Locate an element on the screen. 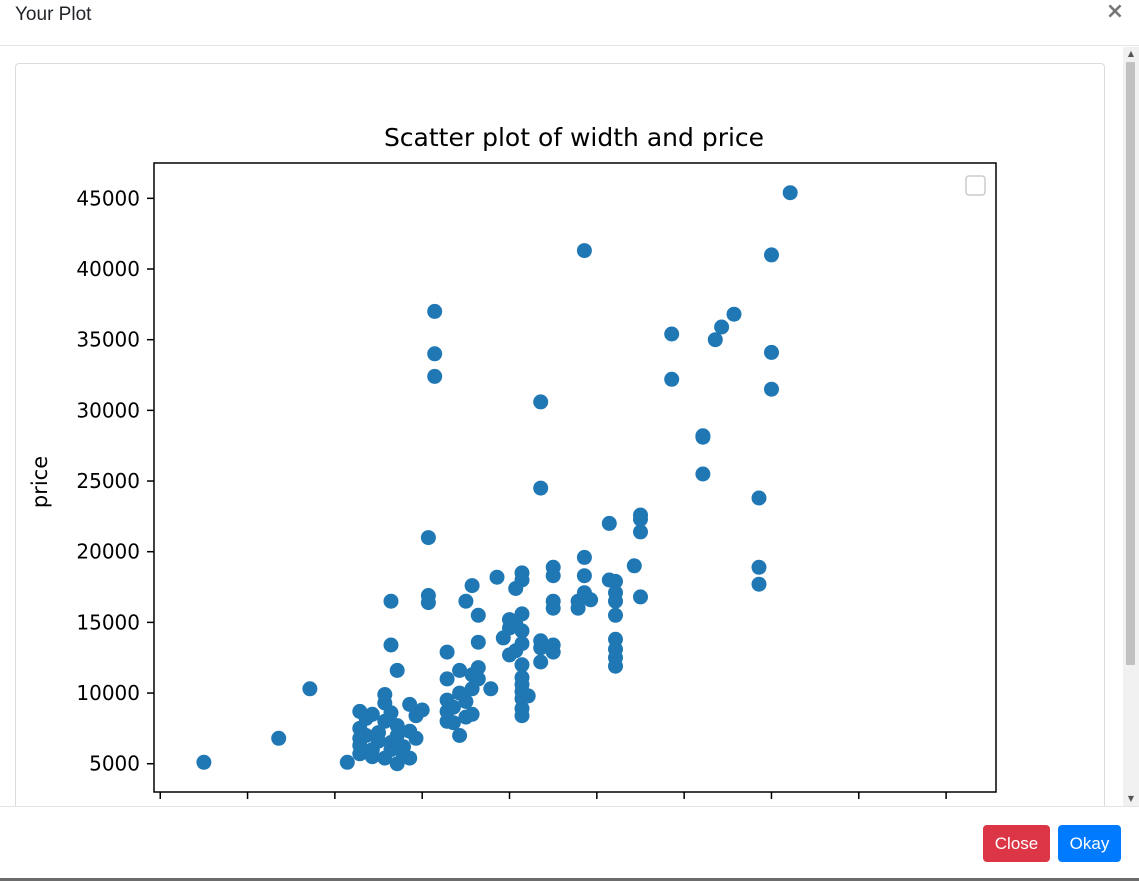 The image size is (1139, 881). chevron-up-icon: ▲ is located at coordinates (1131, 53).